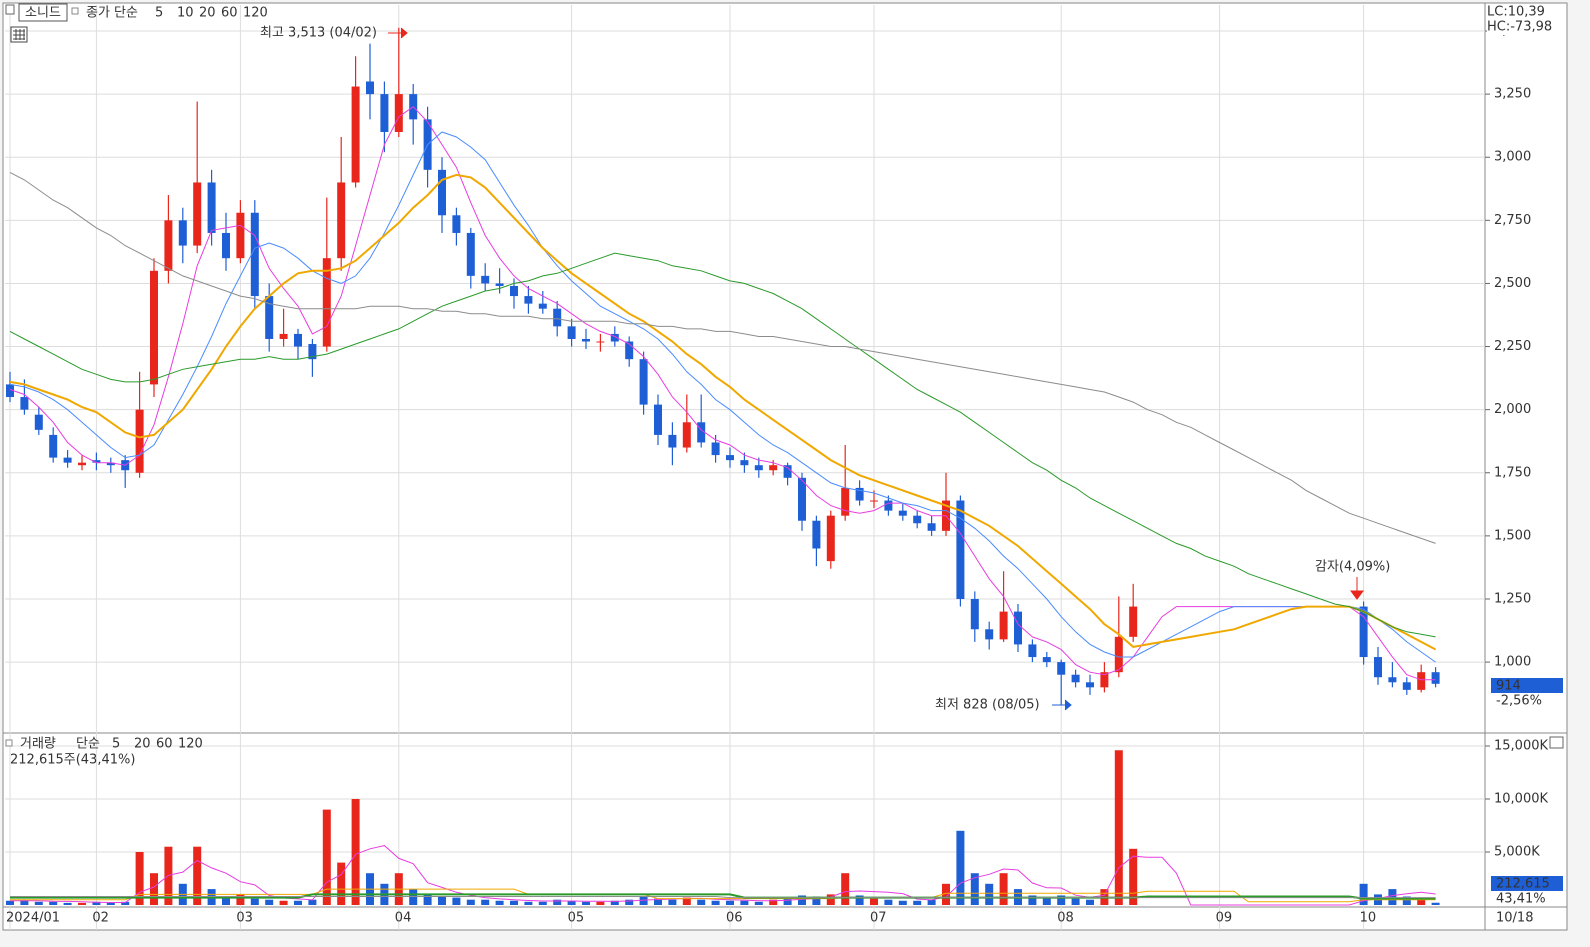  I want to click on y-tick-label: 1,250, so click(1512, 598).